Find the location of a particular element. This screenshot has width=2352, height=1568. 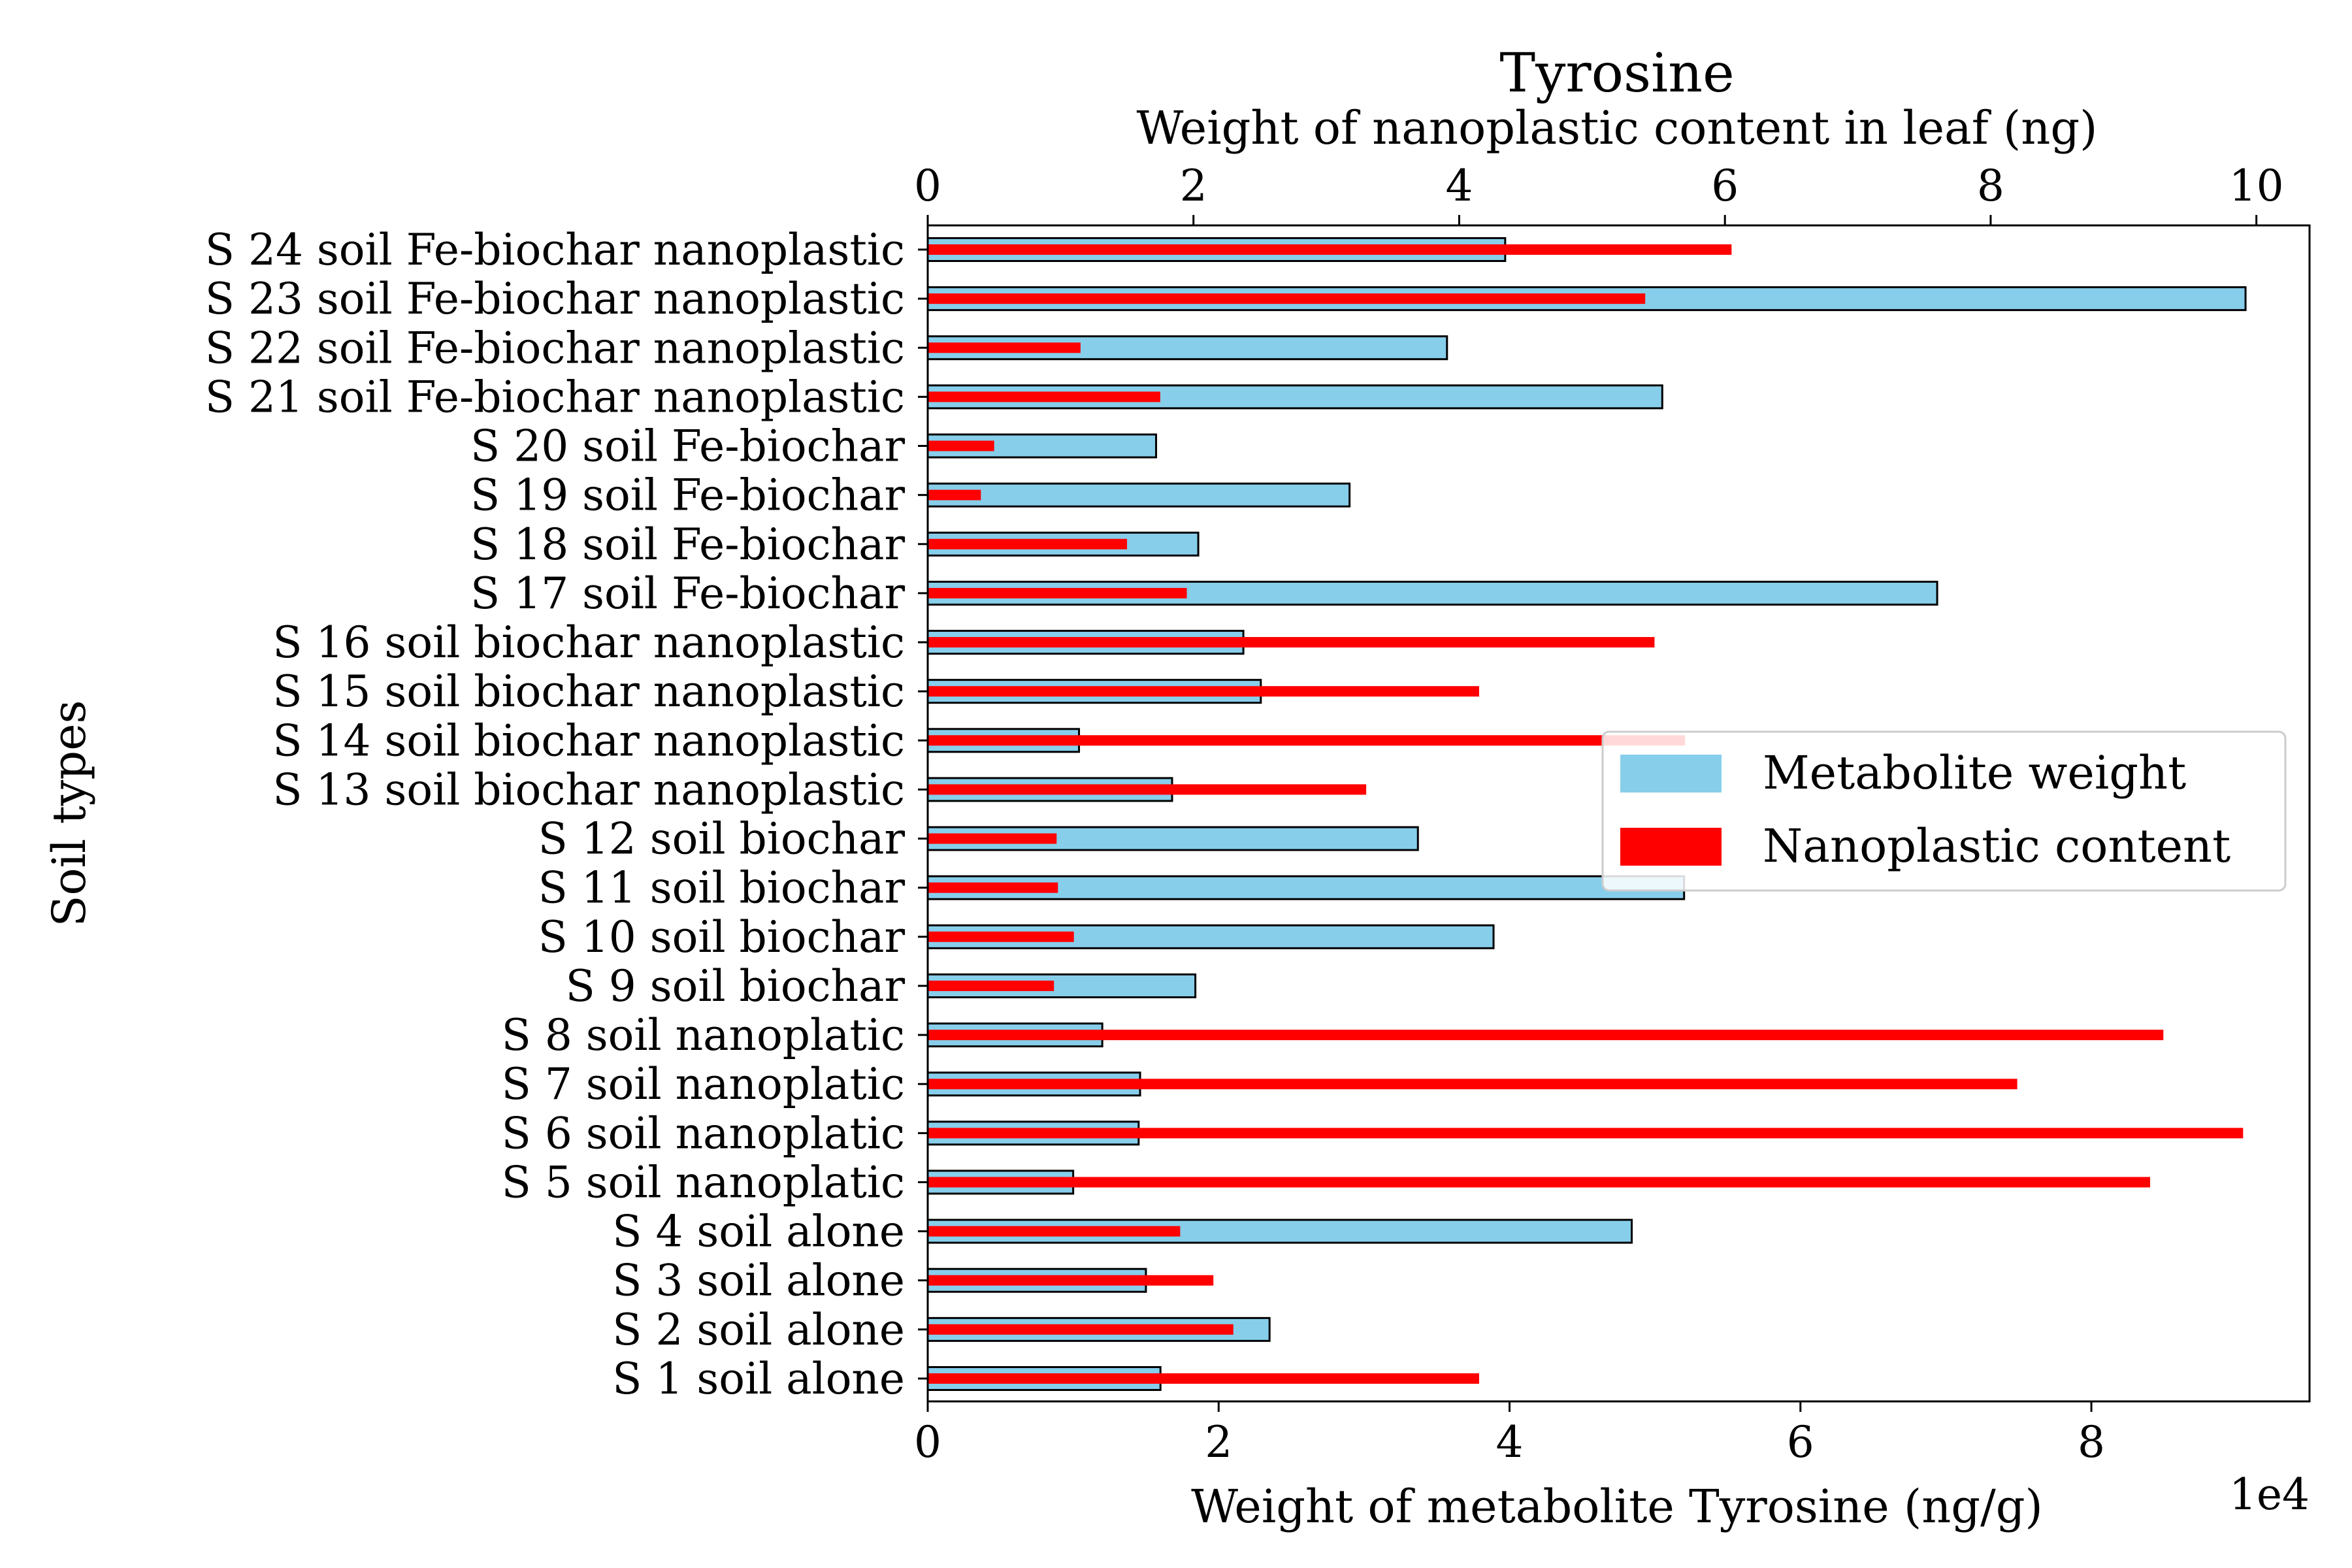

category-label: S 16 soil biochar nanoplastic is located at coordinates (588, 642).